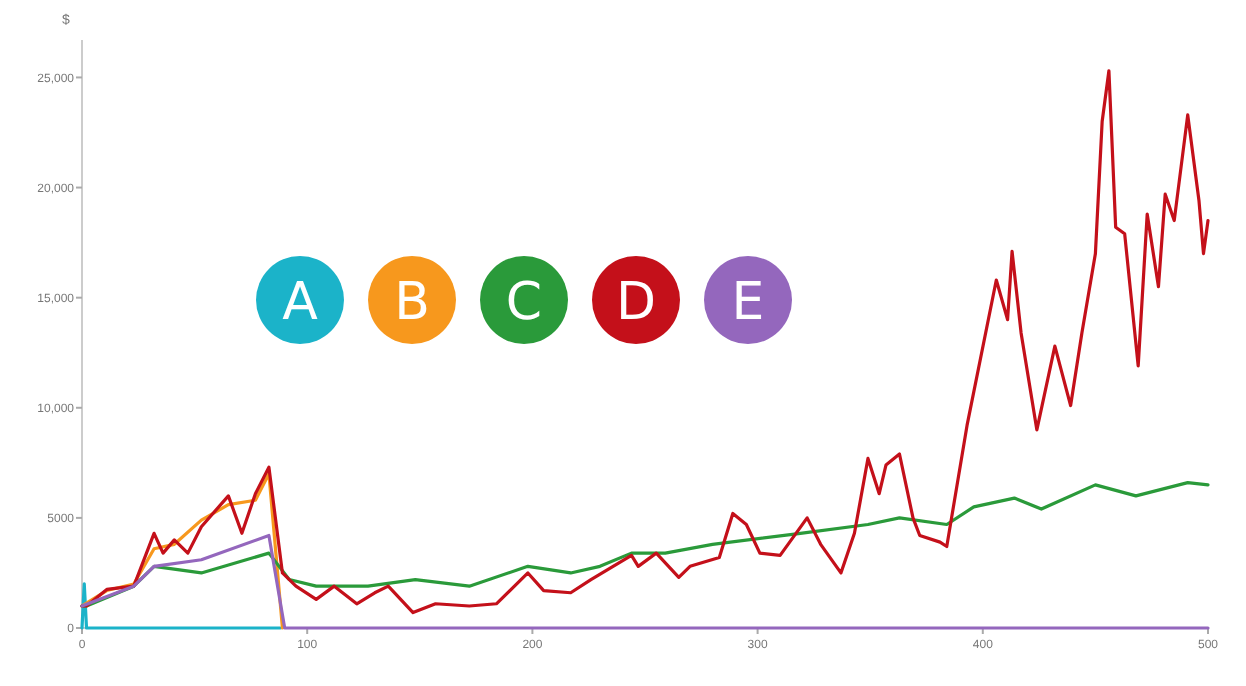 This screenshot has height=686, width=1246. I want to click on text: A, so click(300, 302).